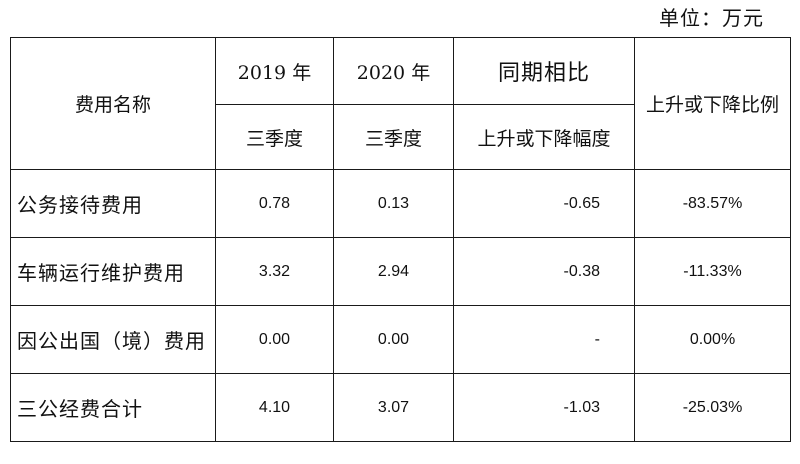  Describe the element at coordinates (393, 71) in the screenshot. I see `header-year-2020: 2020 年` at that location.